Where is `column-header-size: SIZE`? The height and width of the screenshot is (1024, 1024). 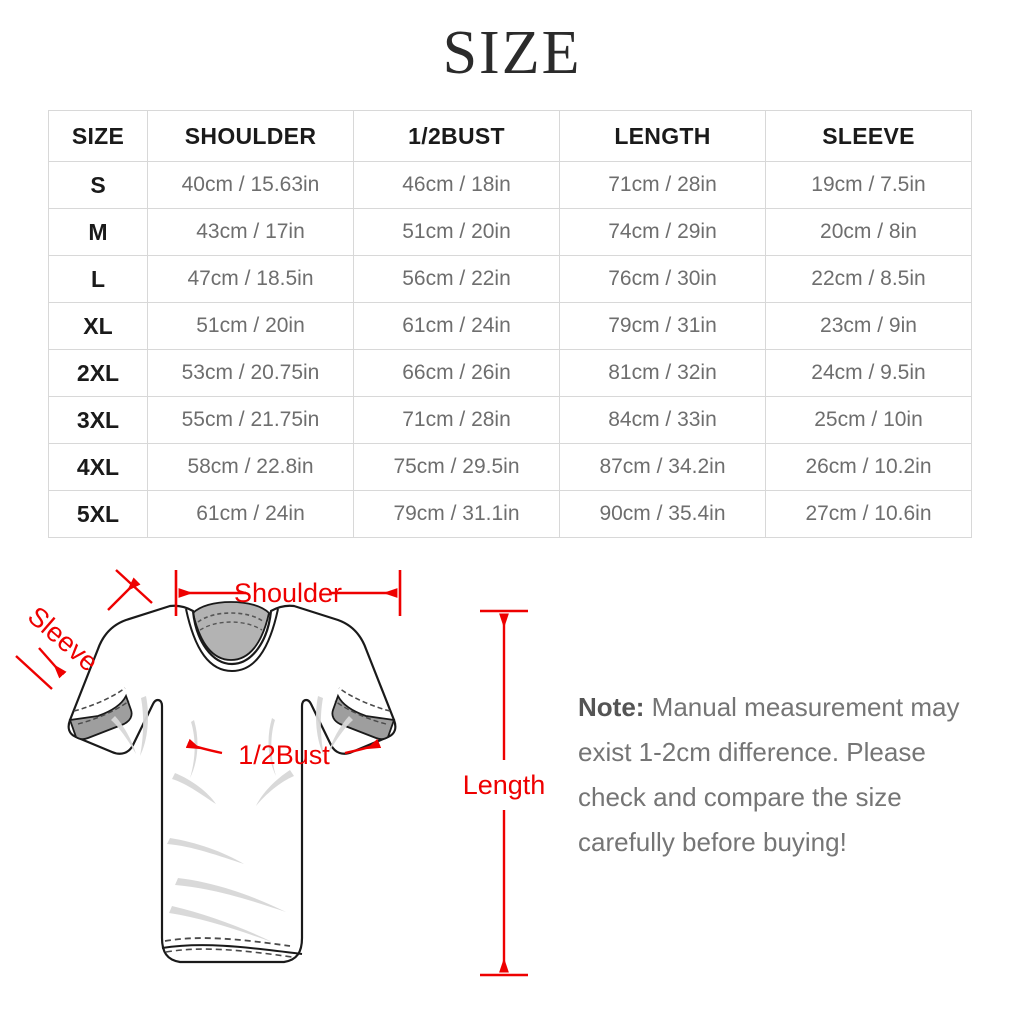
column-header-size: SIZE is located at coordinates (98, 136).